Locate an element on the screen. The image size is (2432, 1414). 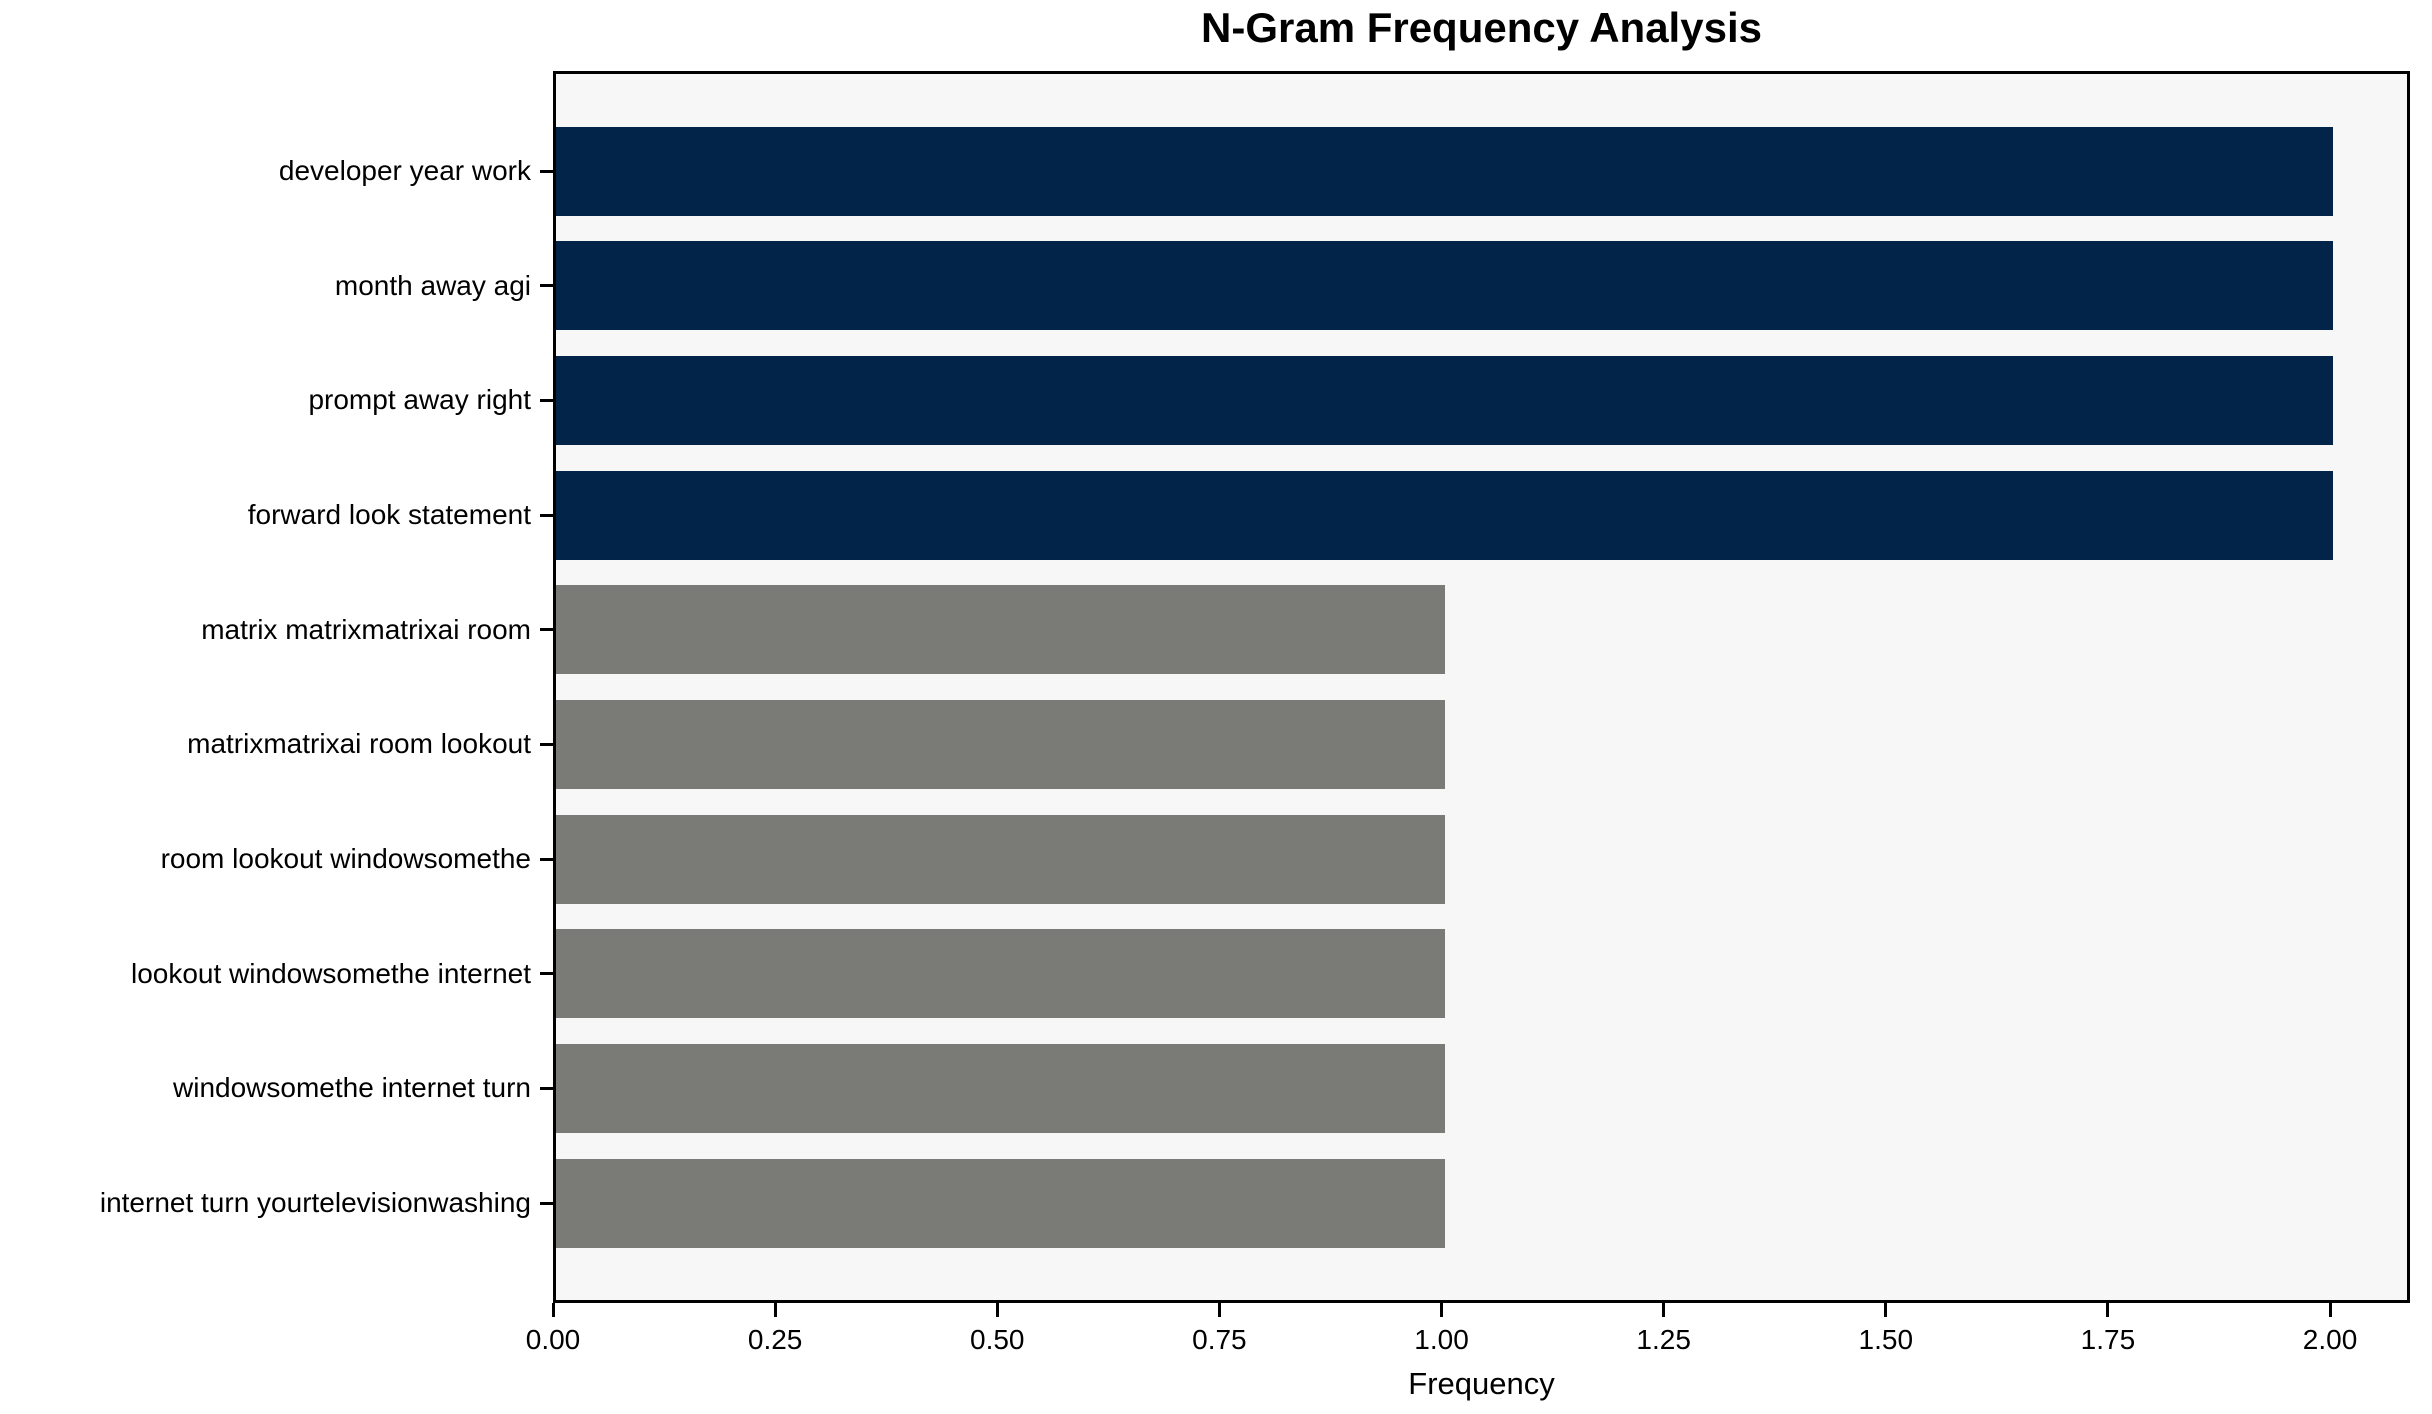
x-tick-label: 2.00 is located at coordinates (2330, 1339).